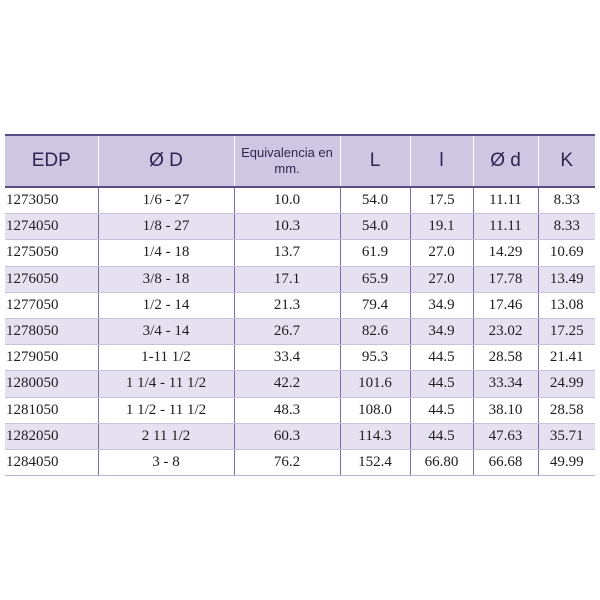  I want to click on cell-shank-diameter: 38.10, so click(505, 410).